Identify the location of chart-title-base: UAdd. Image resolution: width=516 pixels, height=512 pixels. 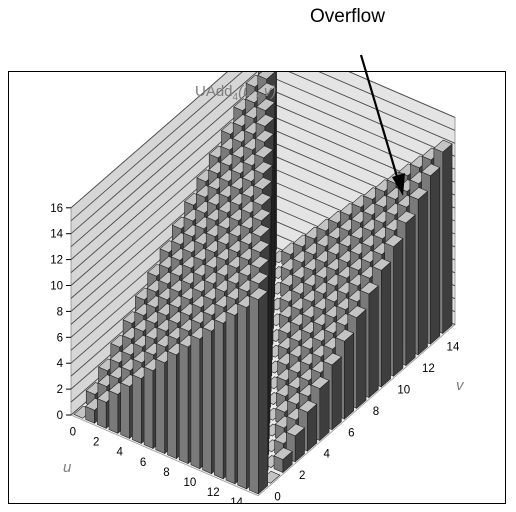
(214, 91).